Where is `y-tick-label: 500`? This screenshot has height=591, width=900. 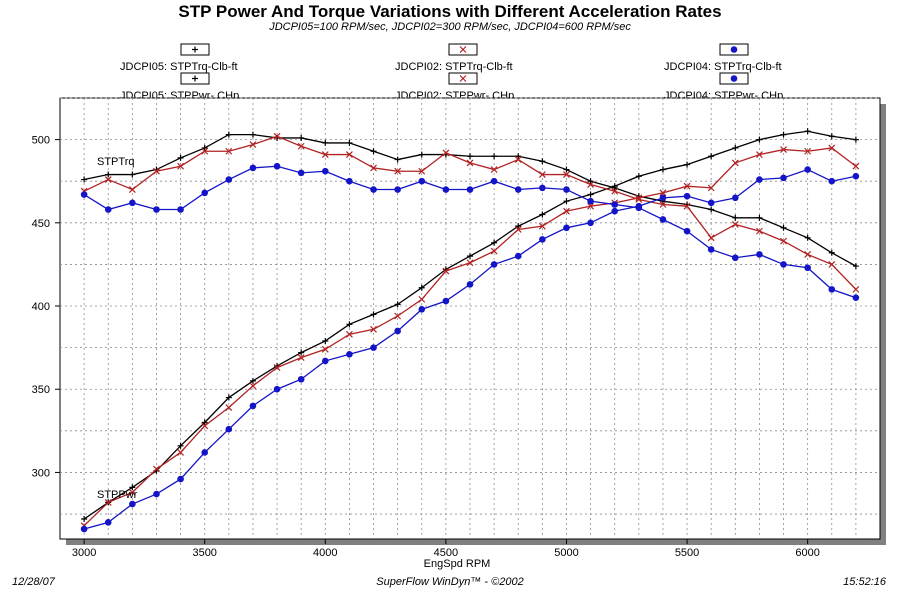
y-tick-label: 500 is located at coordinates (41, 141).